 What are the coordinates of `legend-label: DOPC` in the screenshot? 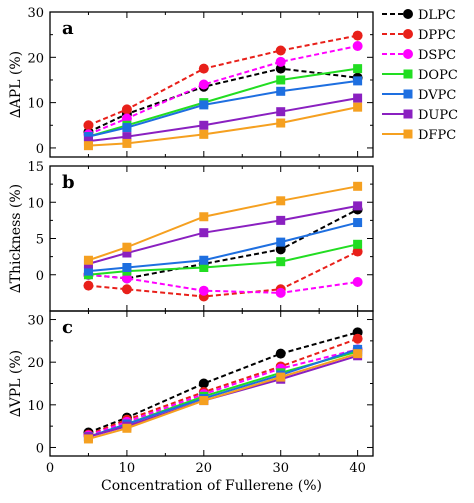 It's located at (438, 75).